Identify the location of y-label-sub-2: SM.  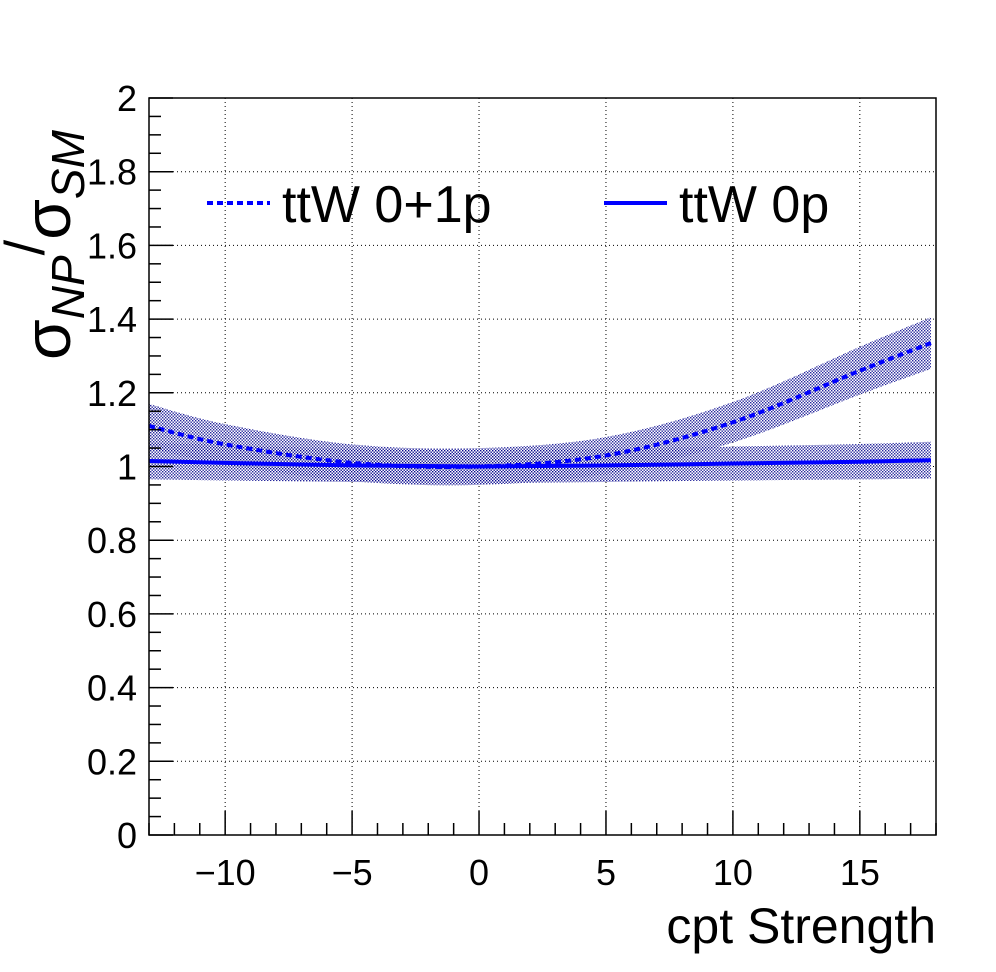
(68, 164).